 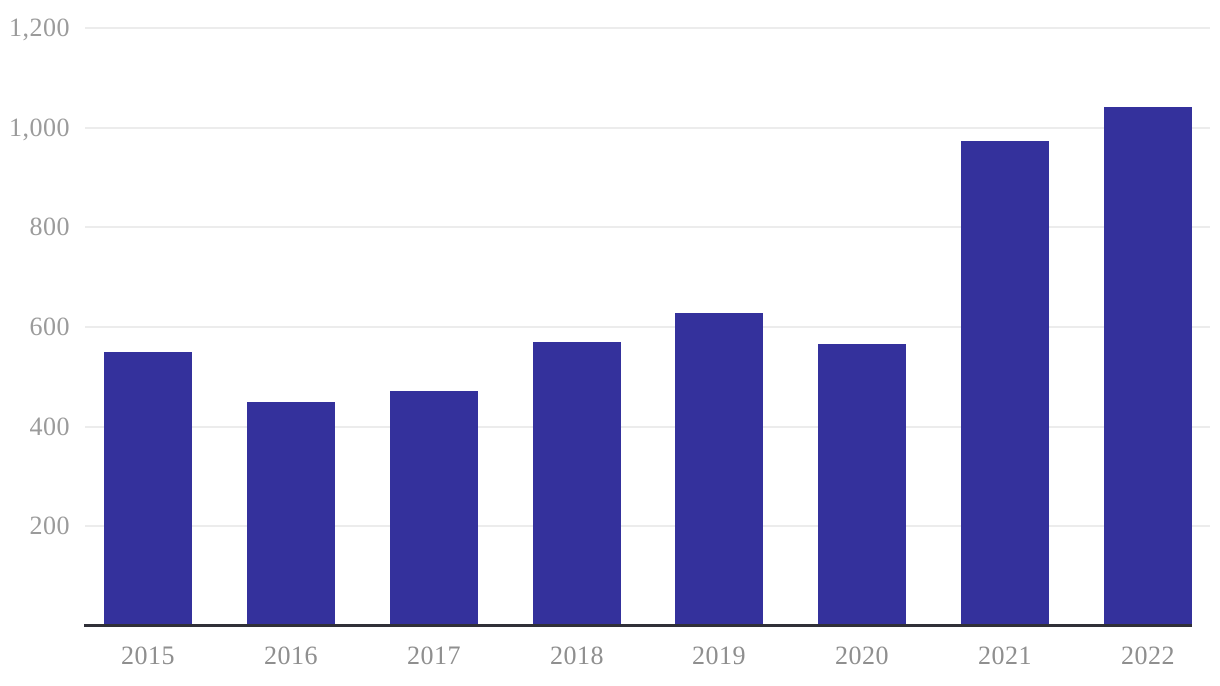 I want to click on y-axis-tick-label: 600, so click(x=49, y=326).